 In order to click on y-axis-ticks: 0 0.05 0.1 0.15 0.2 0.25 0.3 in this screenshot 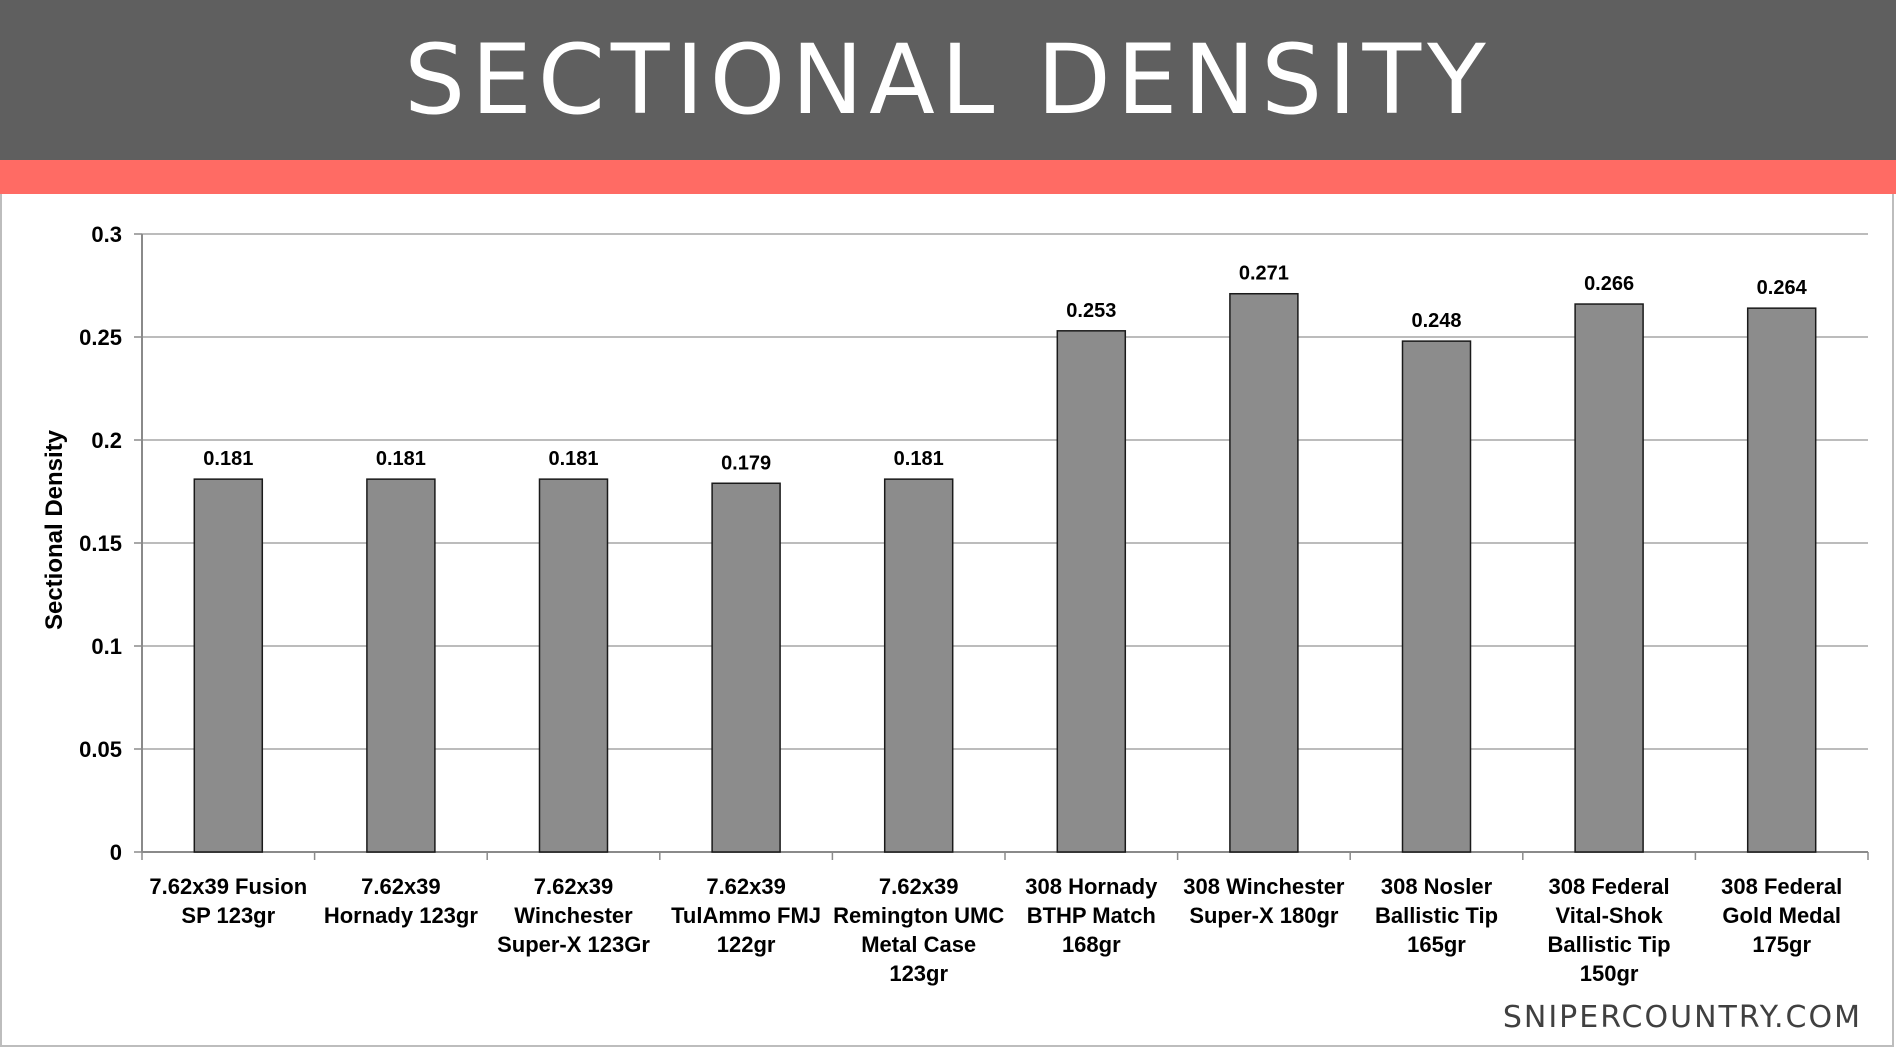, I will do `click(100, 543)`.